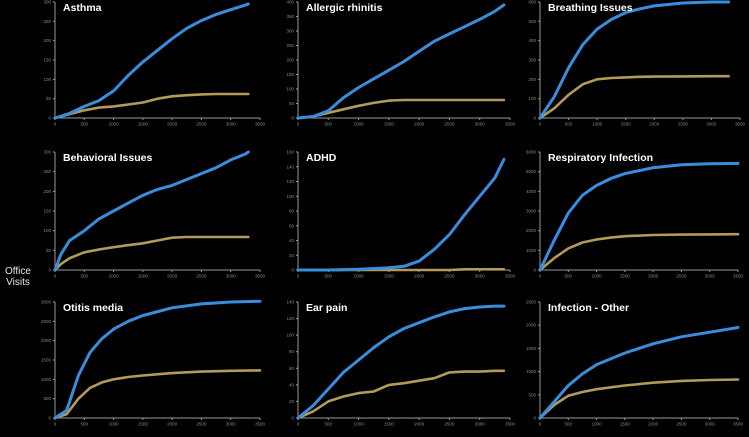 The height and width of the screenshot is (437, 749). Describe the element at coordinates (590, 8) in the screenshot. I see `panel-title: Breathing Issues` at that location.